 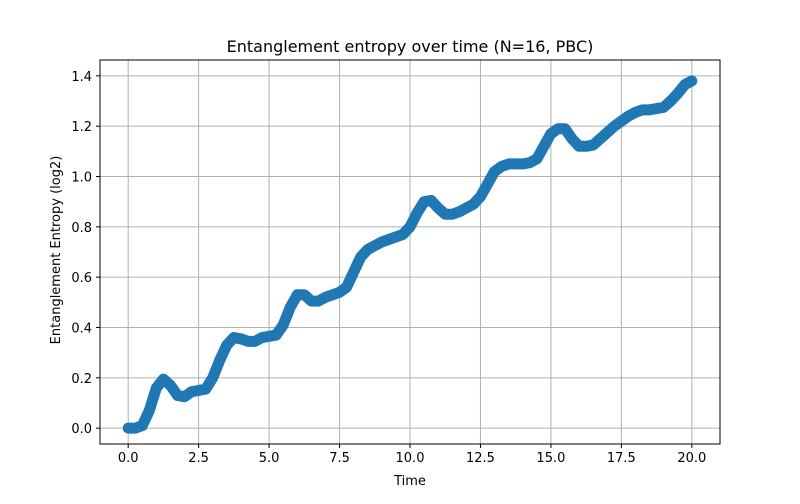 I want to click on y-tick-label: 1.0, so click(x=81, y=178).